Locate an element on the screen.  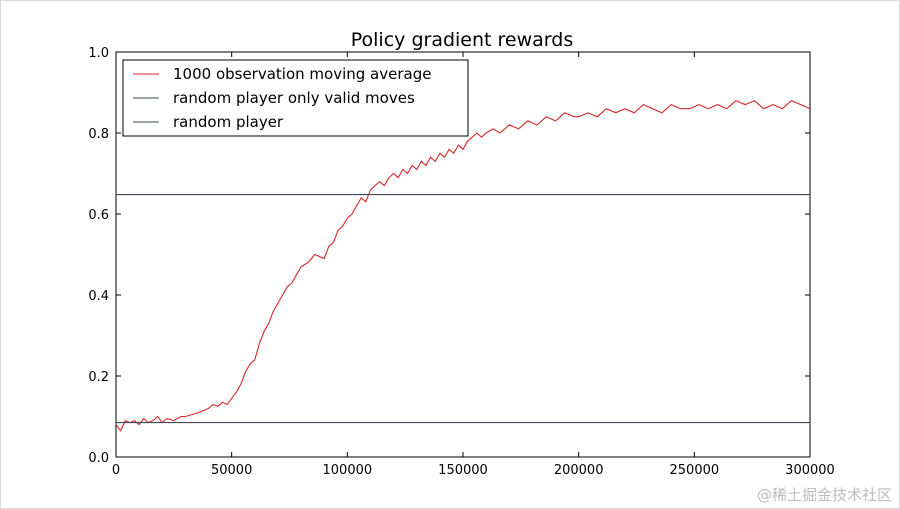
legend-label: random player only valid moves is located at coordinates (294, 98).